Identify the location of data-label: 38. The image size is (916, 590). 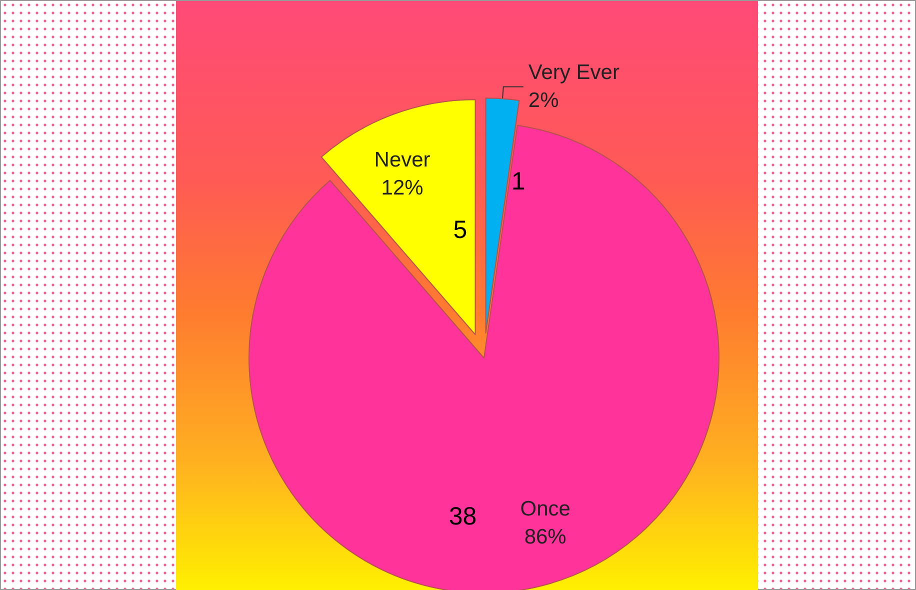
(462, 516).